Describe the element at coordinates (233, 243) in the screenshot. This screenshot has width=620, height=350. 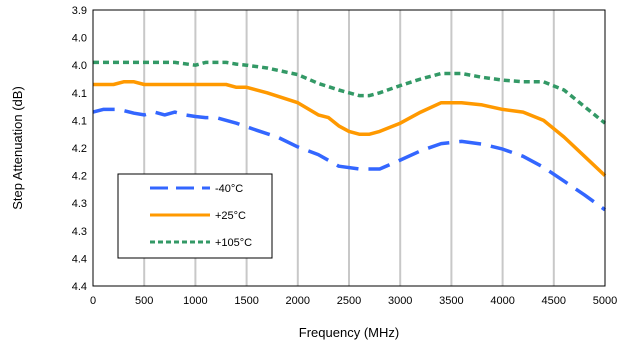
I see `legend-label-plus105: +105°C` at that location.